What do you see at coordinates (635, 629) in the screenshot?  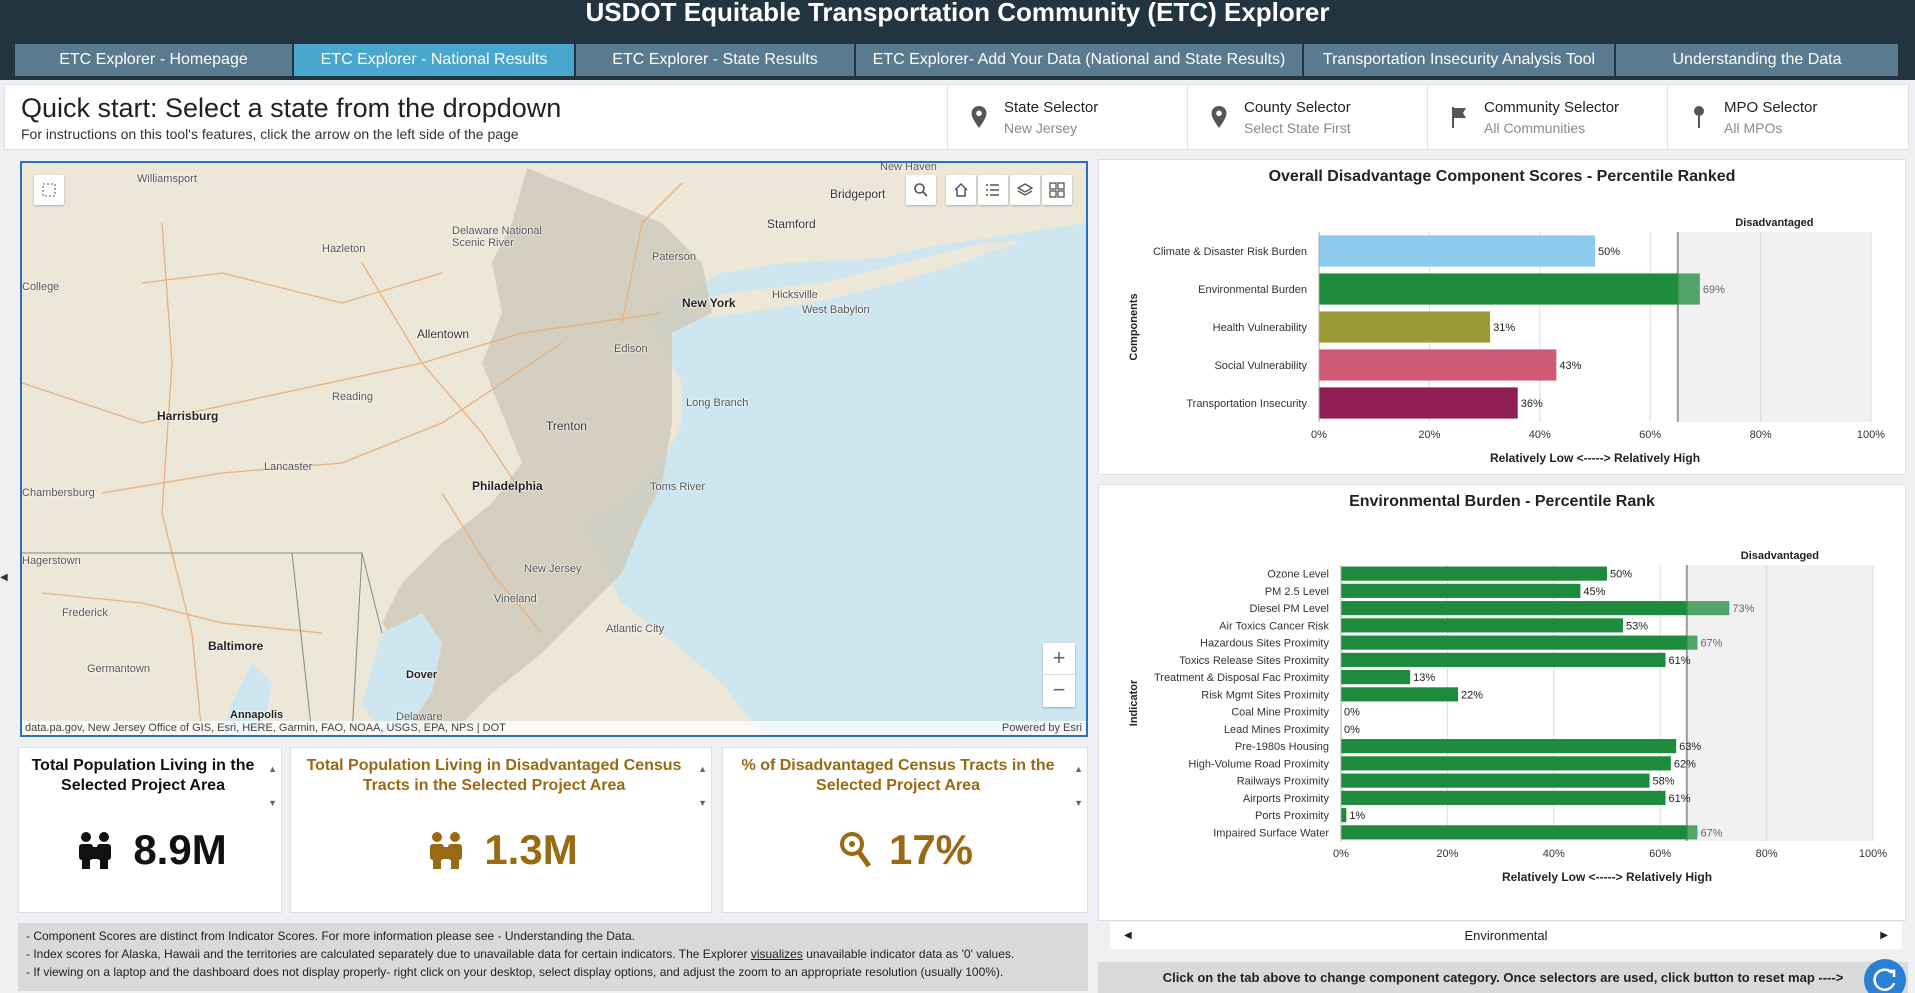 I see `map-label: Atlantic City` at bounding box center [635, 629].